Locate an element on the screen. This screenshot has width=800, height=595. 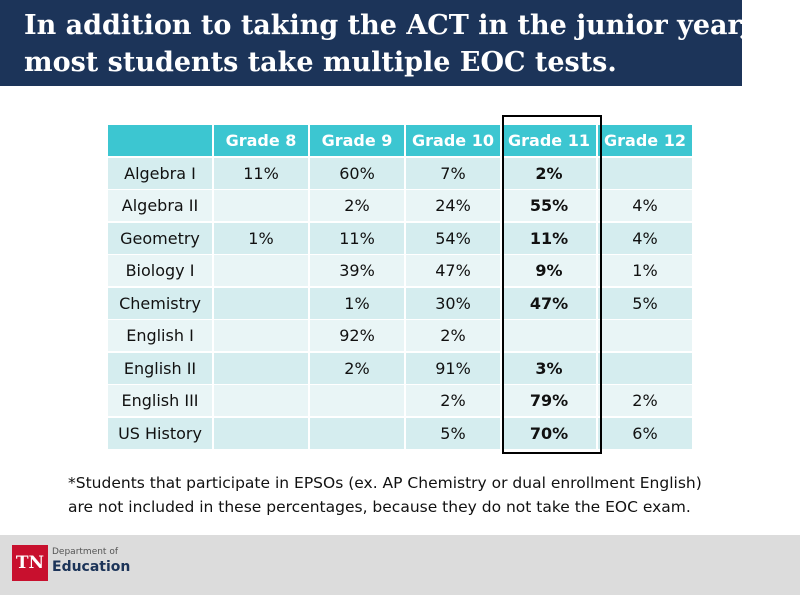
table-cell: 60% is located at coordinates (358, 173).